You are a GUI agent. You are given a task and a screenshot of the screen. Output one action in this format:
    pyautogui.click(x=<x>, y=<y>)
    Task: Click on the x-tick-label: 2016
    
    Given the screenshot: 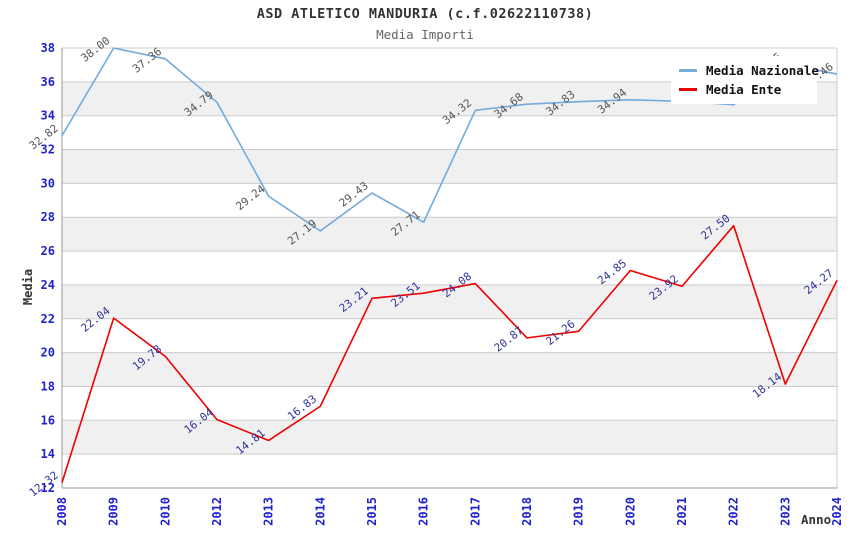 What is the action you would take?
    pyautogui.click(x=424, y=511)
    